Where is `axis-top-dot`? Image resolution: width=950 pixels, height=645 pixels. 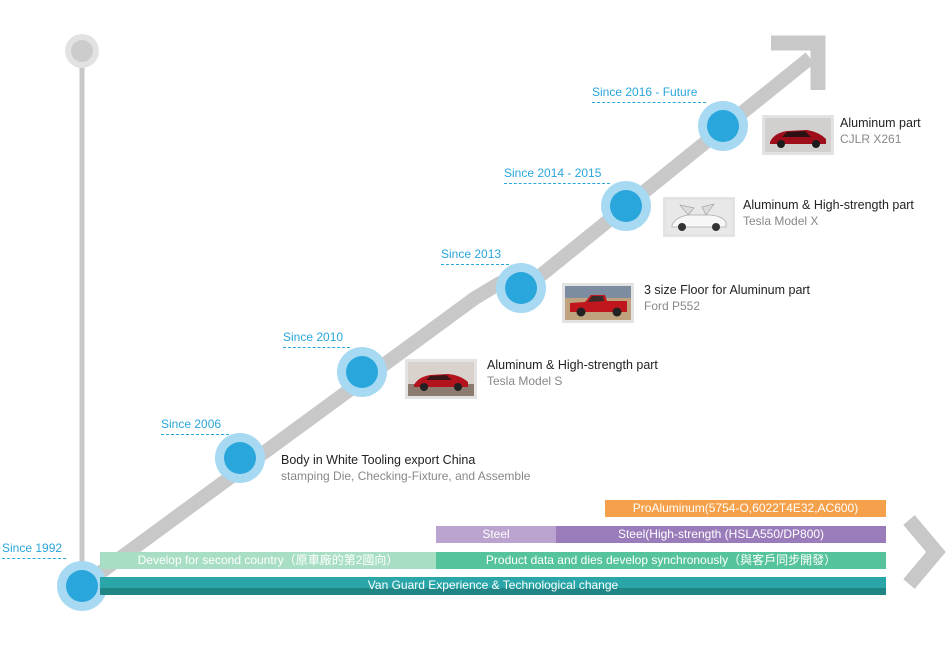 axis-top-dot is located at coordinates (82, 51).